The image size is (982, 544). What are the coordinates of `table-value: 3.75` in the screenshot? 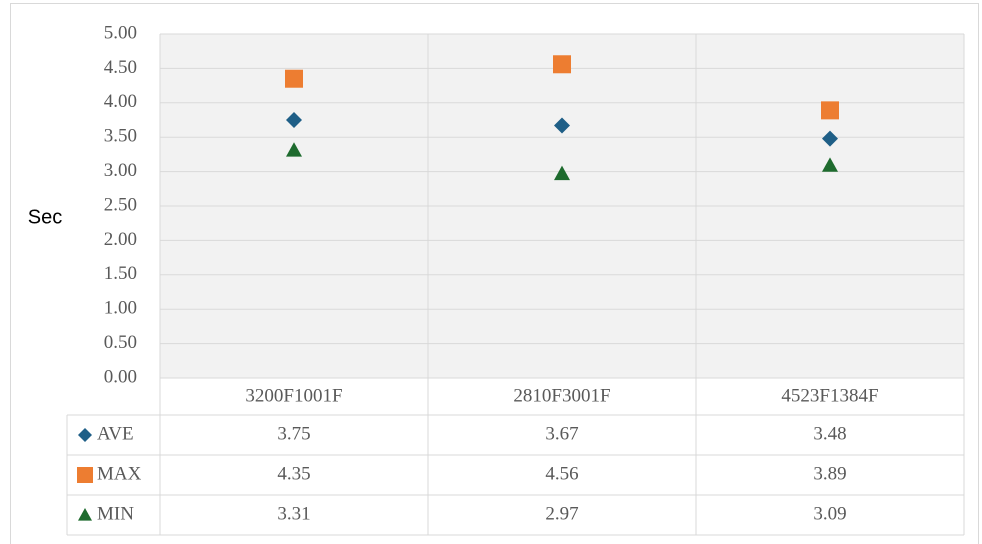 It's located at (293, 433).